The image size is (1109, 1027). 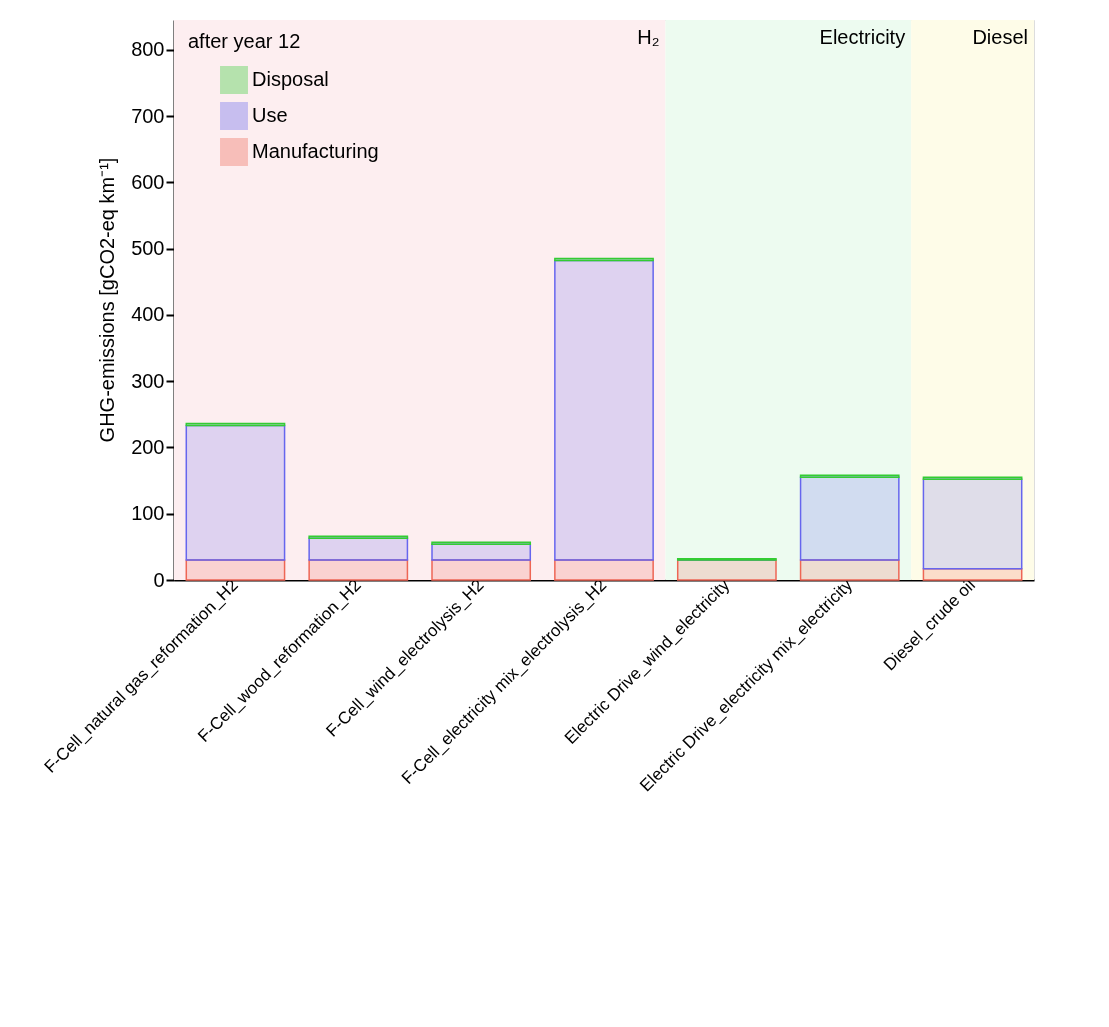 I want to click on band-label: Diesel, so click(x=1000, y=37).